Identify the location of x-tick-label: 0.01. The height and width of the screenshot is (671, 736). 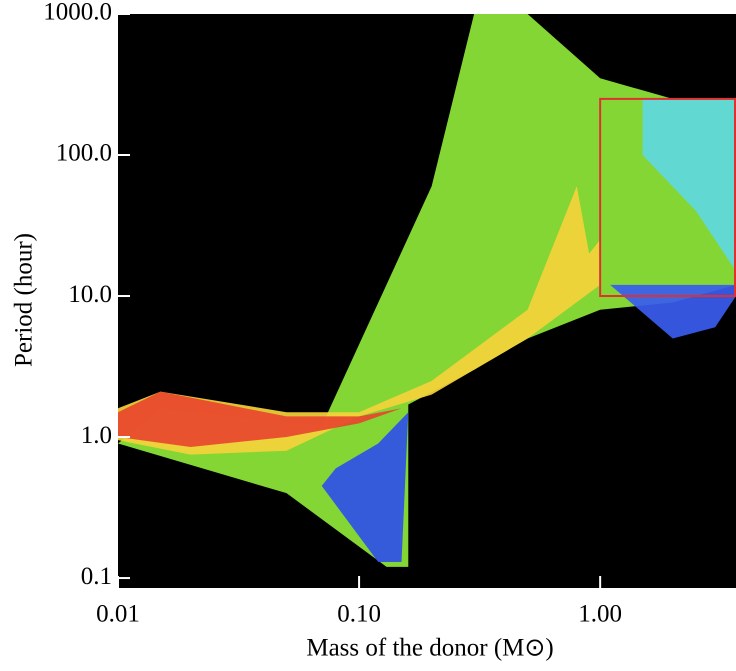
(118, 614).